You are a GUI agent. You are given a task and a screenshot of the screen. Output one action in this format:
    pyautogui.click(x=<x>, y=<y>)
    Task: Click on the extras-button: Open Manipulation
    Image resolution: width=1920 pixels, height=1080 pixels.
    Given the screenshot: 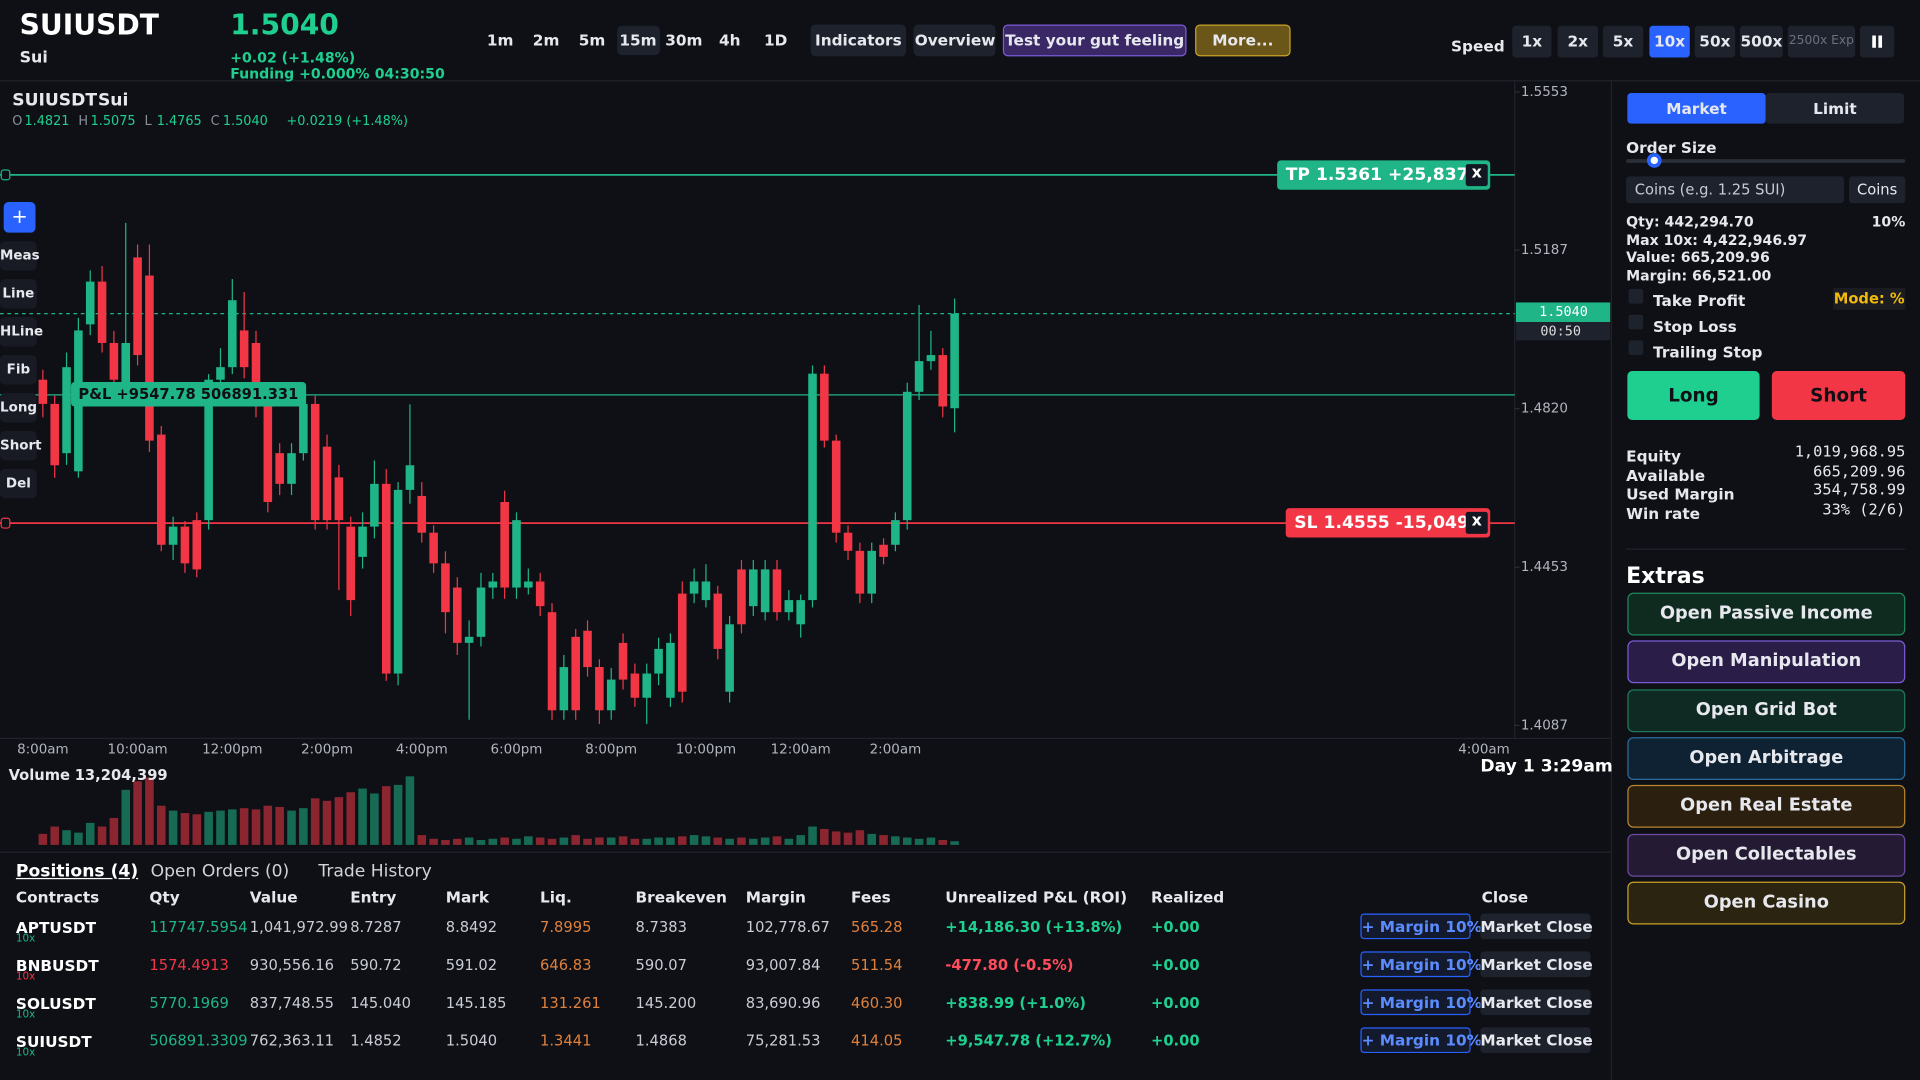 What is the action you would take?
    pyautogui.click(x=1766, y=662)
    